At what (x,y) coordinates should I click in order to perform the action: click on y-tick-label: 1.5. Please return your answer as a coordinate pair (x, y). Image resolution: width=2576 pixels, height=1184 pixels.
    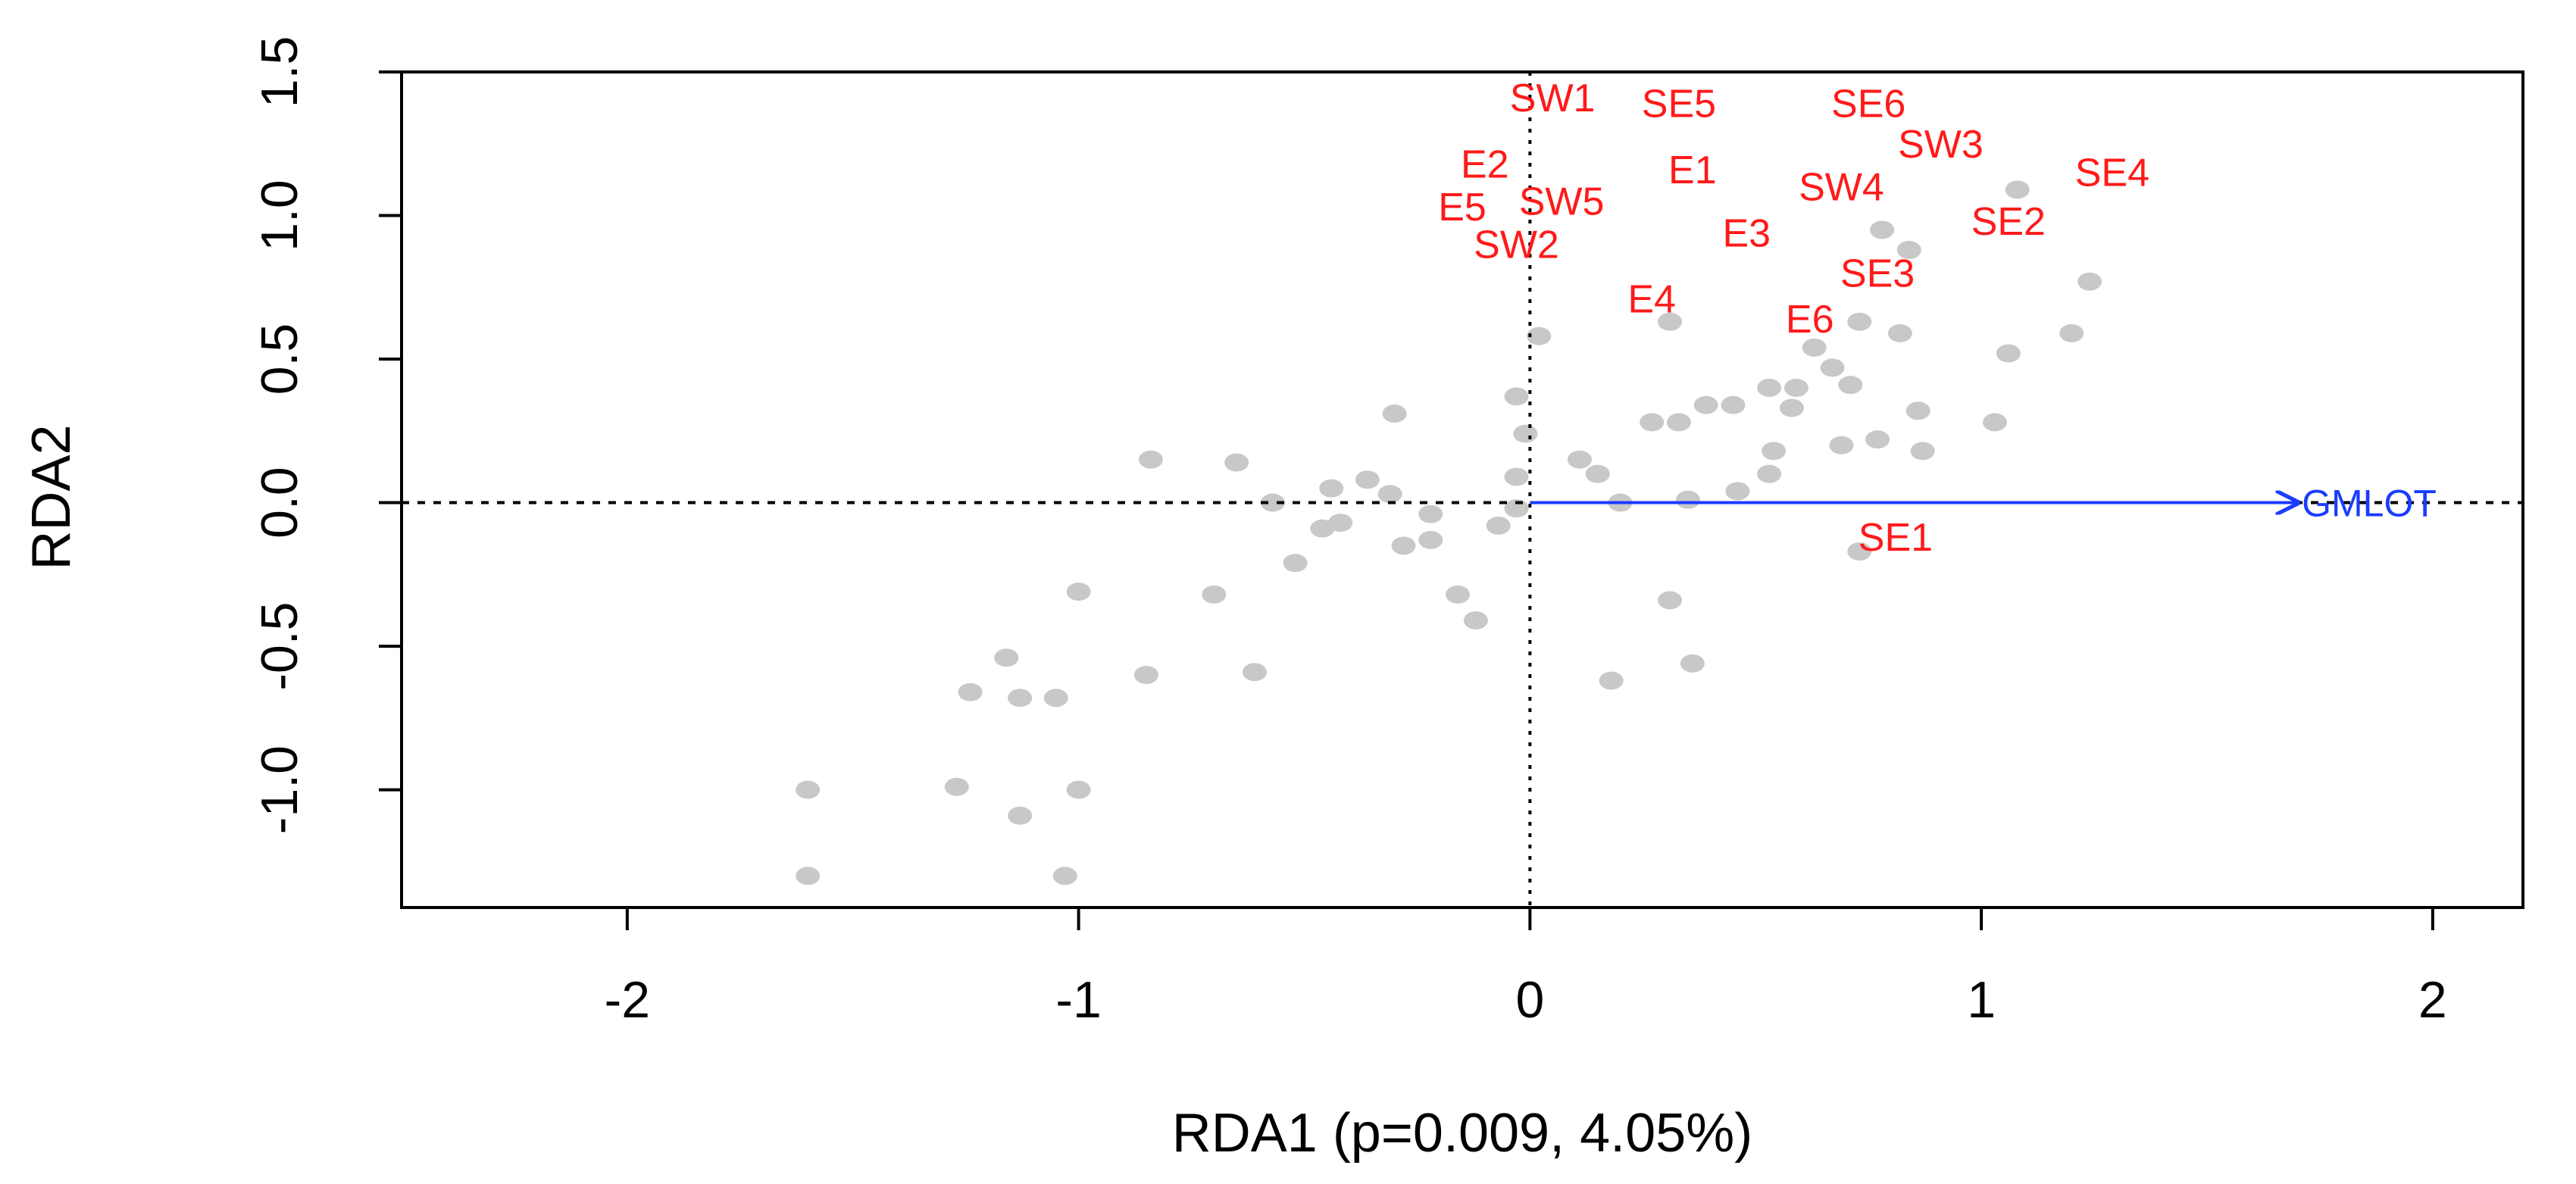
    Looking at the image, I should click on (279, 72).